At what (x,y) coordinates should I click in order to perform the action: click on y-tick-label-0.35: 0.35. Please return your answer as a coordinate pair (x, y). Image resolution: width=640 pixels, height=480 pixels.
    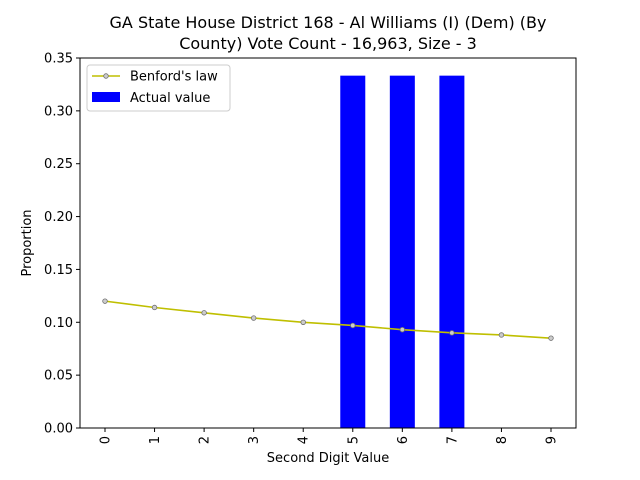
    Looking at the image, I should click on (58, 59).